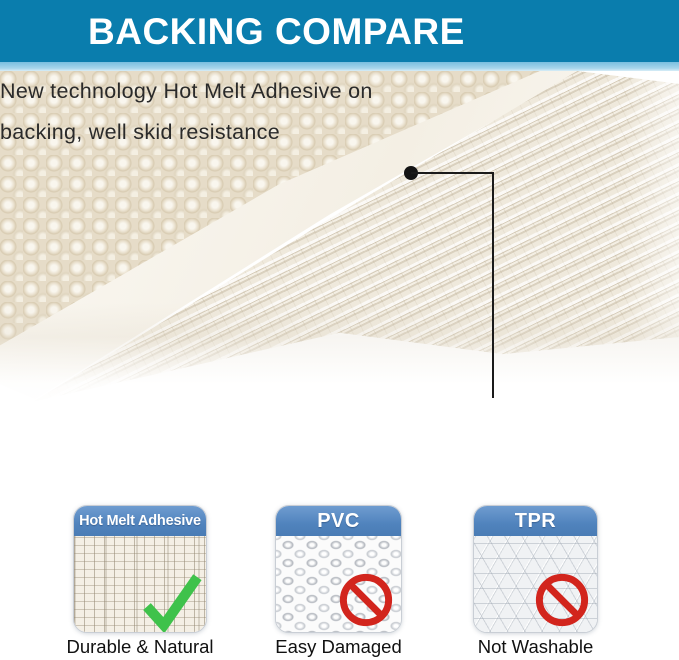 The width and height of the screenshot is (679, 660). Describe the element at coordinates (338, 584) in the screenshot. I see `pvc-texture` at that location.